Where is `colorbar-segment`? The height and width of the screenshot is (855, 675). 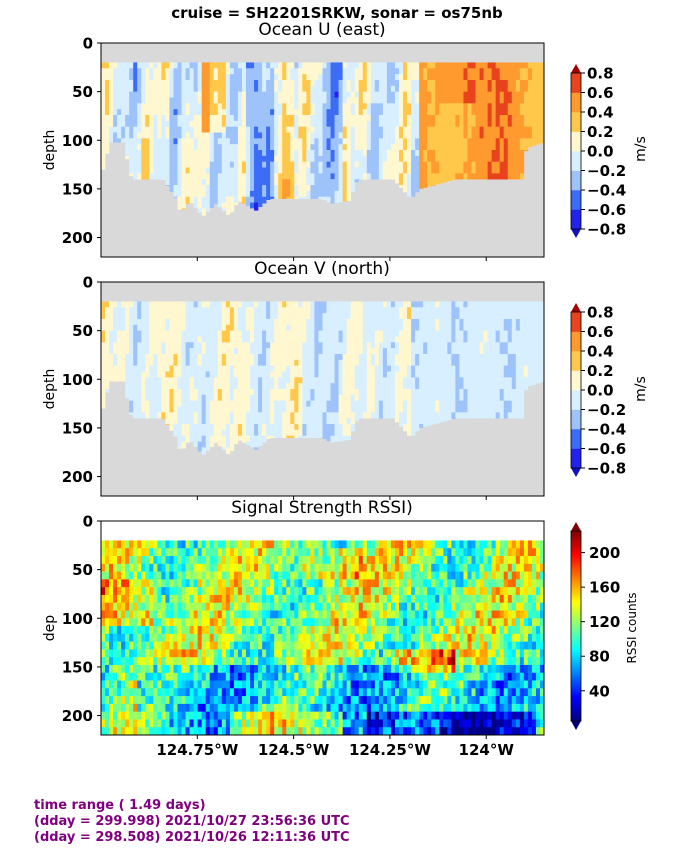 colorbar-segment is located at coordinates (576, 83).